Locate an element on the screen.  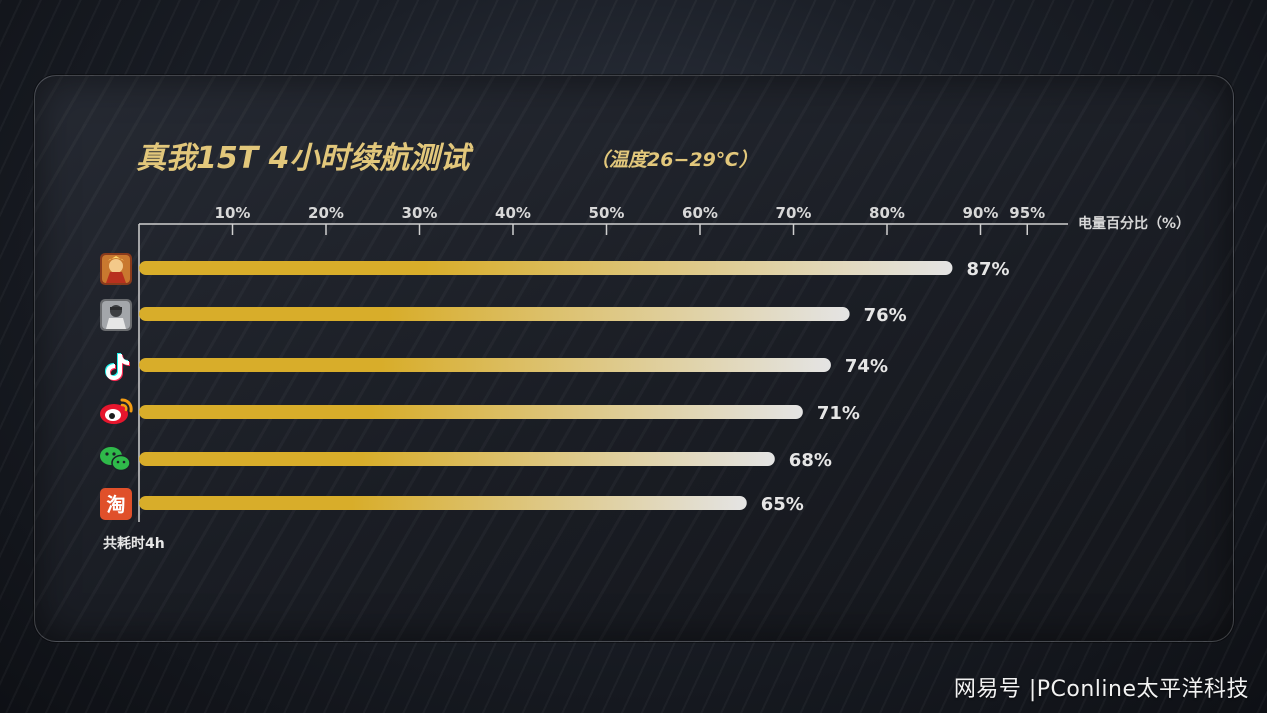
x-tick-label: 95% is located at coordinates (1027, 213).